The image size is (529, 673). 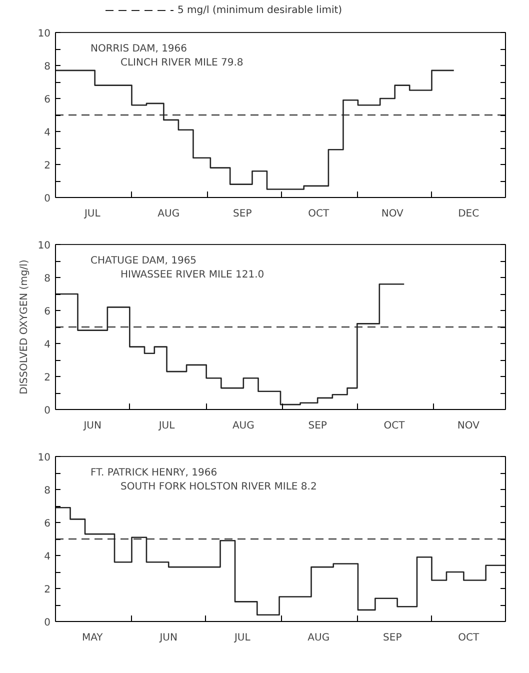 What do you see at coordinates (154, 473) in the screenshot?
I see `text: FT. PATRICK HENRY, 1966` at bounding box center [154, 473].